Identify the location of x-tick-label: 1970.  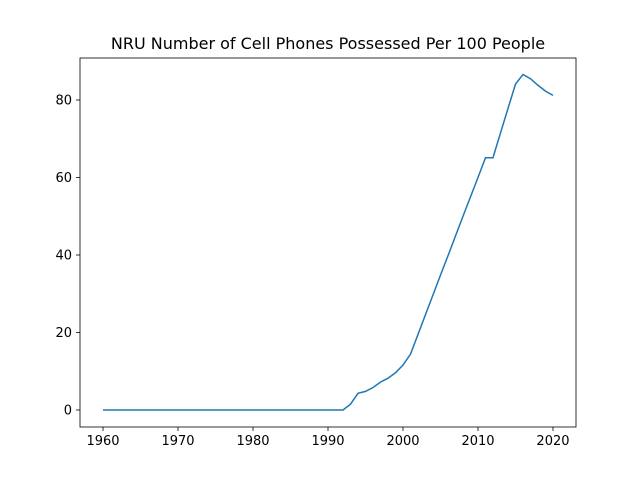
(177, 441).